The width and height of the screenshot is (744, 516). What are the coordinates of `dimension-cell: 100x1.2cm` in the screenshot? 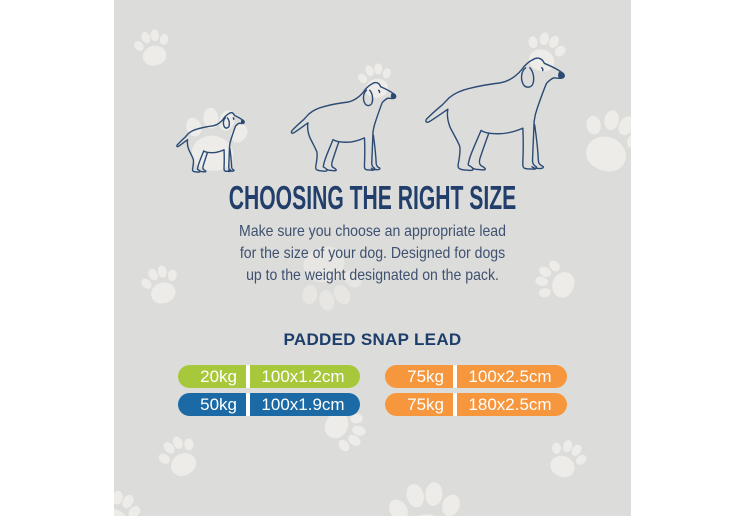 It's located at (303, 376).